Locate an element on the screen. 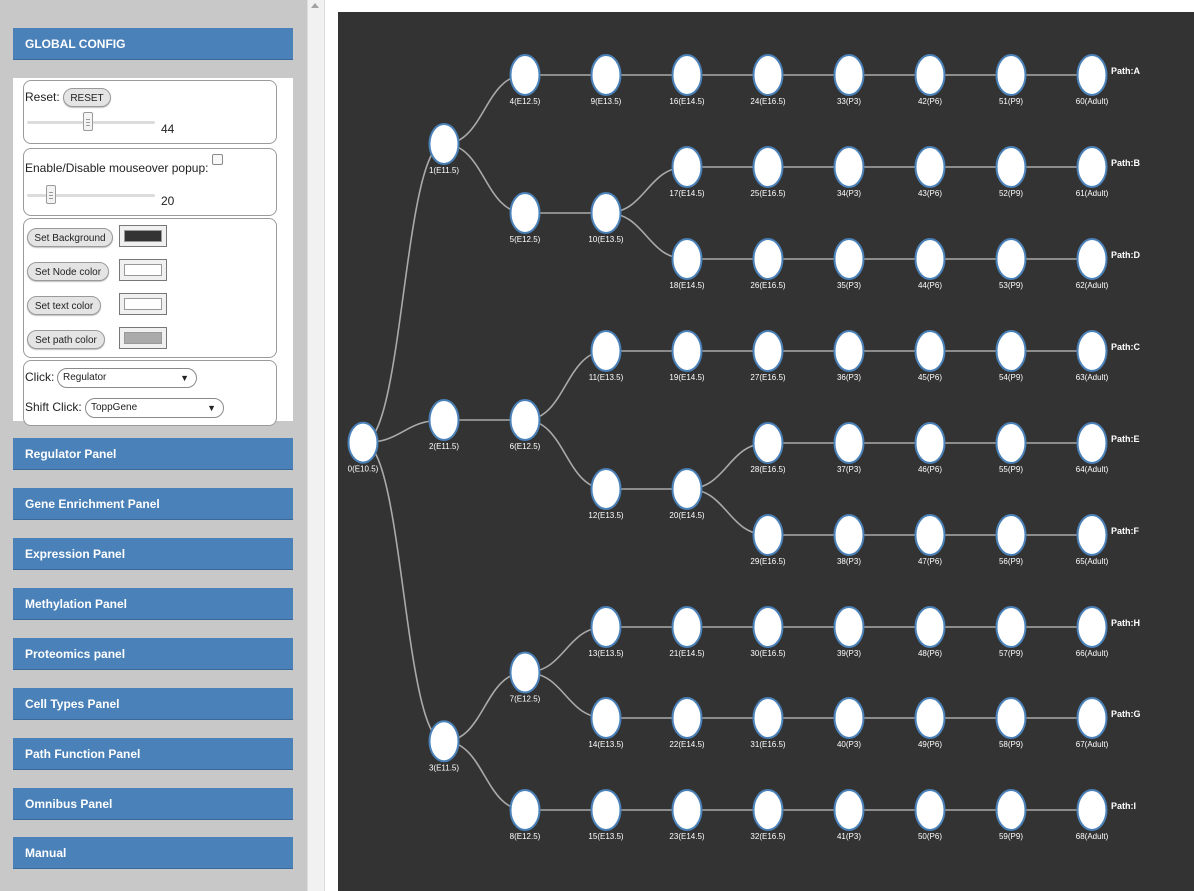 The height and width of the screenshot is (891, 1194). node-color-swatch is located at coordinates (143, 270).